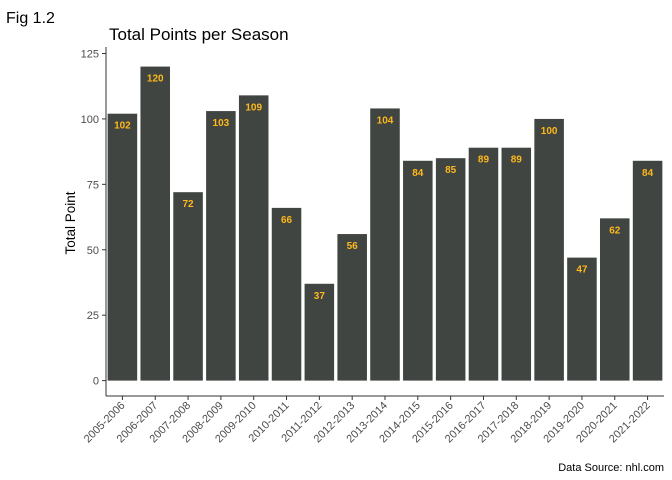 This screenshot has width=672, height=480. Describe the element at coordinates (286, 294) in the screenshot. I see `bar-2010-2011` at that location.